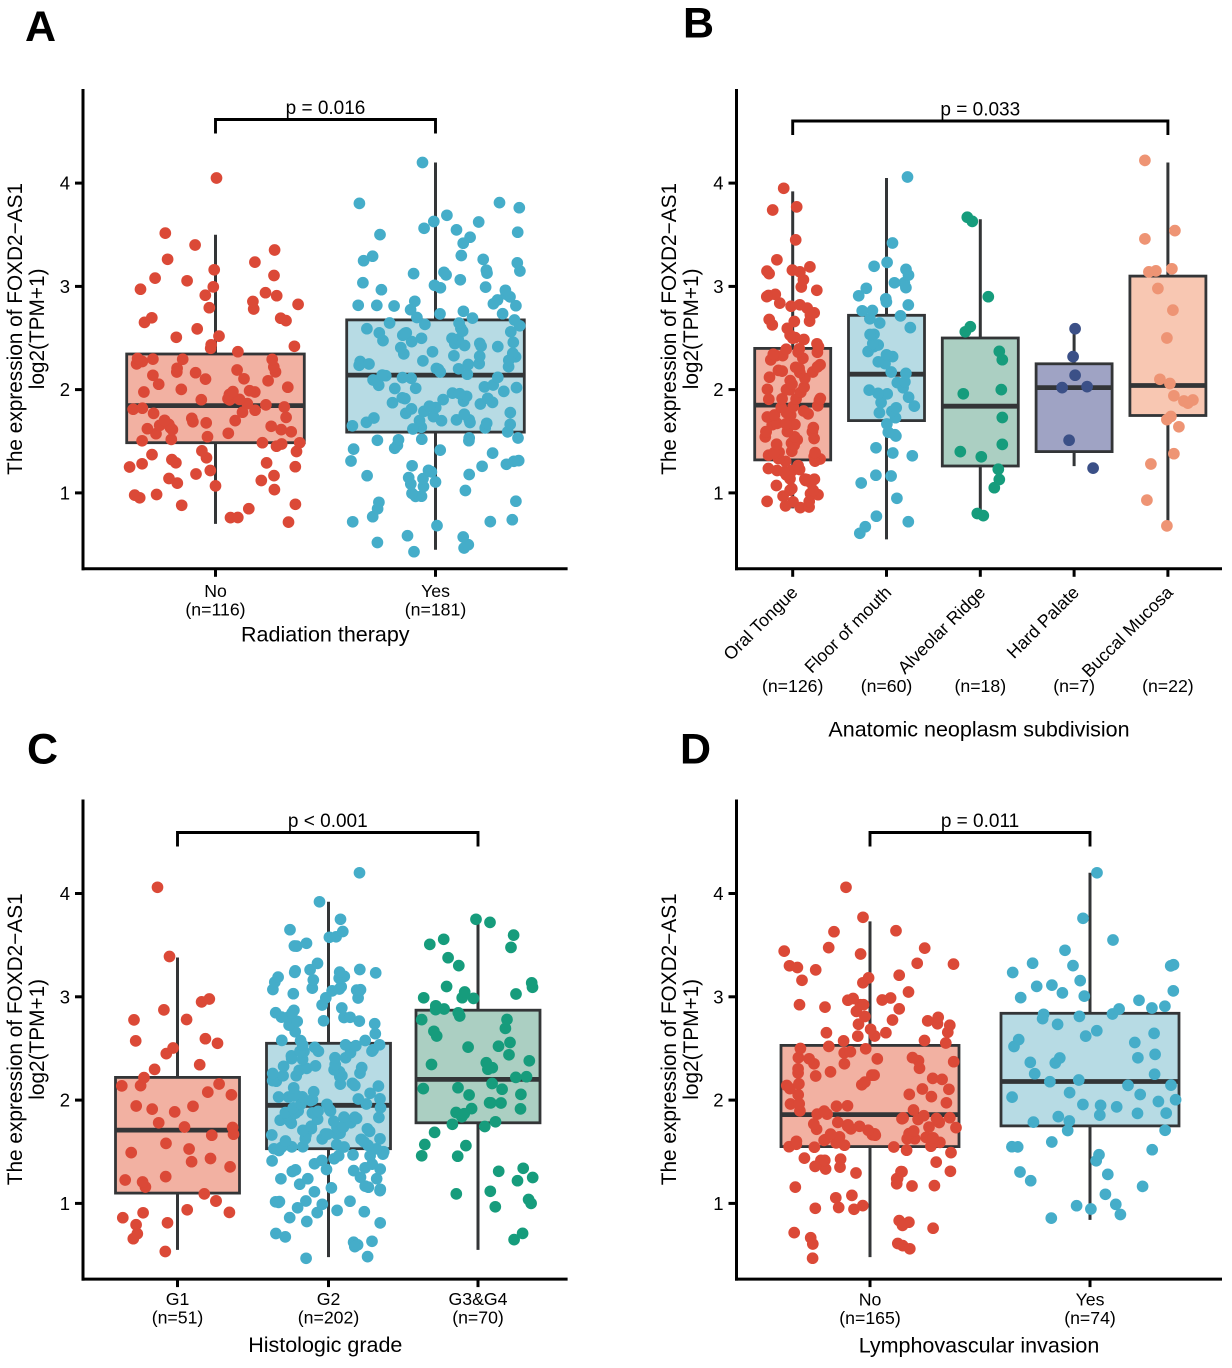  Describe the element at coordinates (1090, 1318) in the screenshot. I see `svg-text: (n=74)` at that location.